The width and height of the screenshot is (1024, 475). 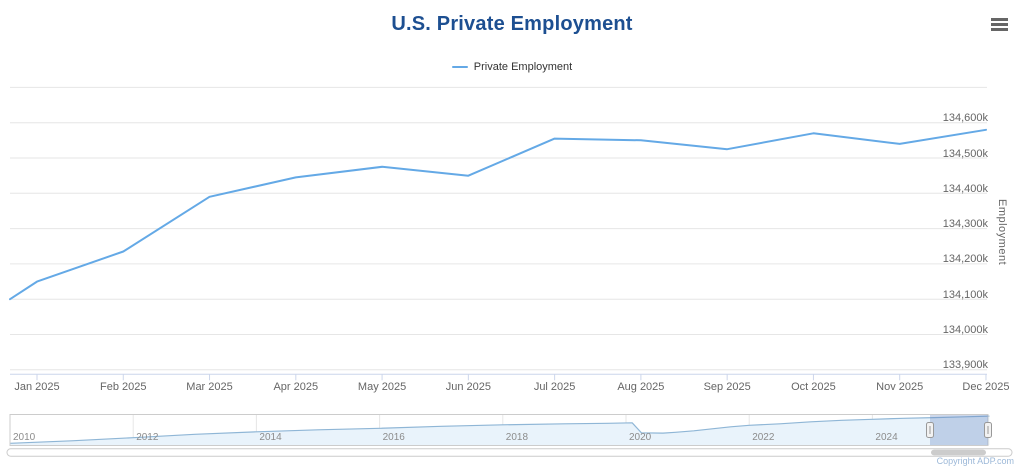 I want to click on scrollbar-track, so click(x=509, y=452).